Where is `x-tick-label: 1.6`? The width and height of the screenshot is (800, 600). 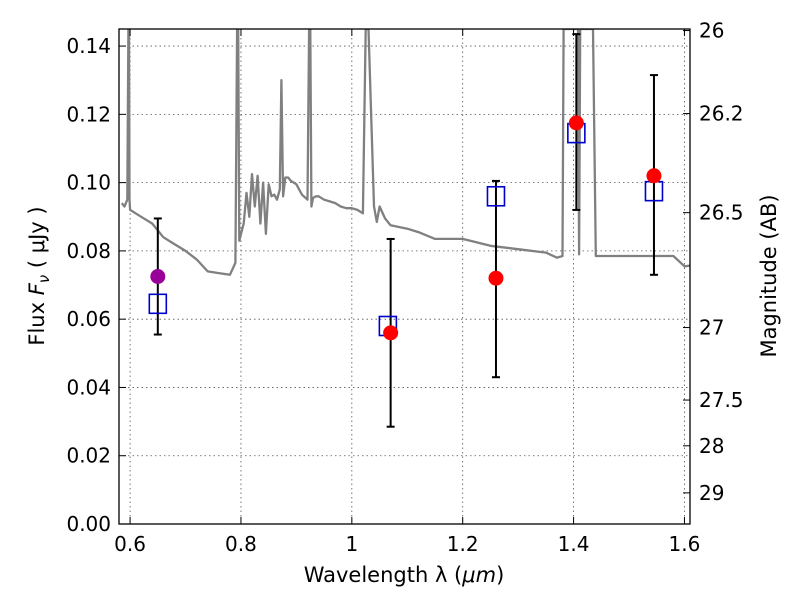
x-tick-label: 1.6 is located at coordinates (685, 544).